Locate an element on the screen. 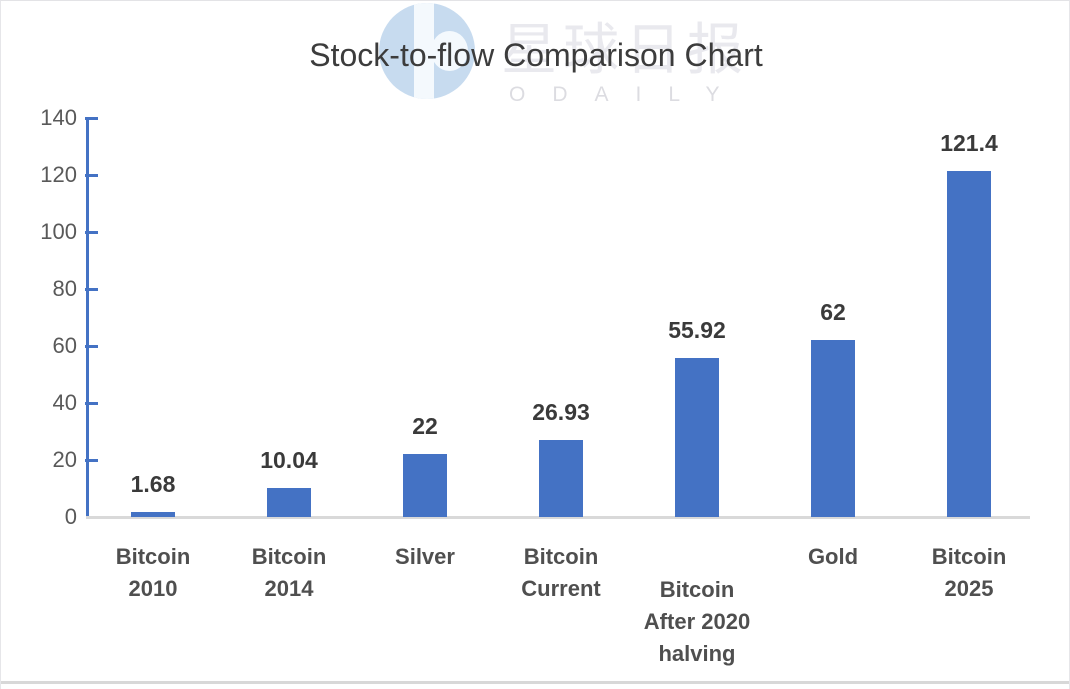  y-axis-label: 40 is located at coordinates (64, 402).